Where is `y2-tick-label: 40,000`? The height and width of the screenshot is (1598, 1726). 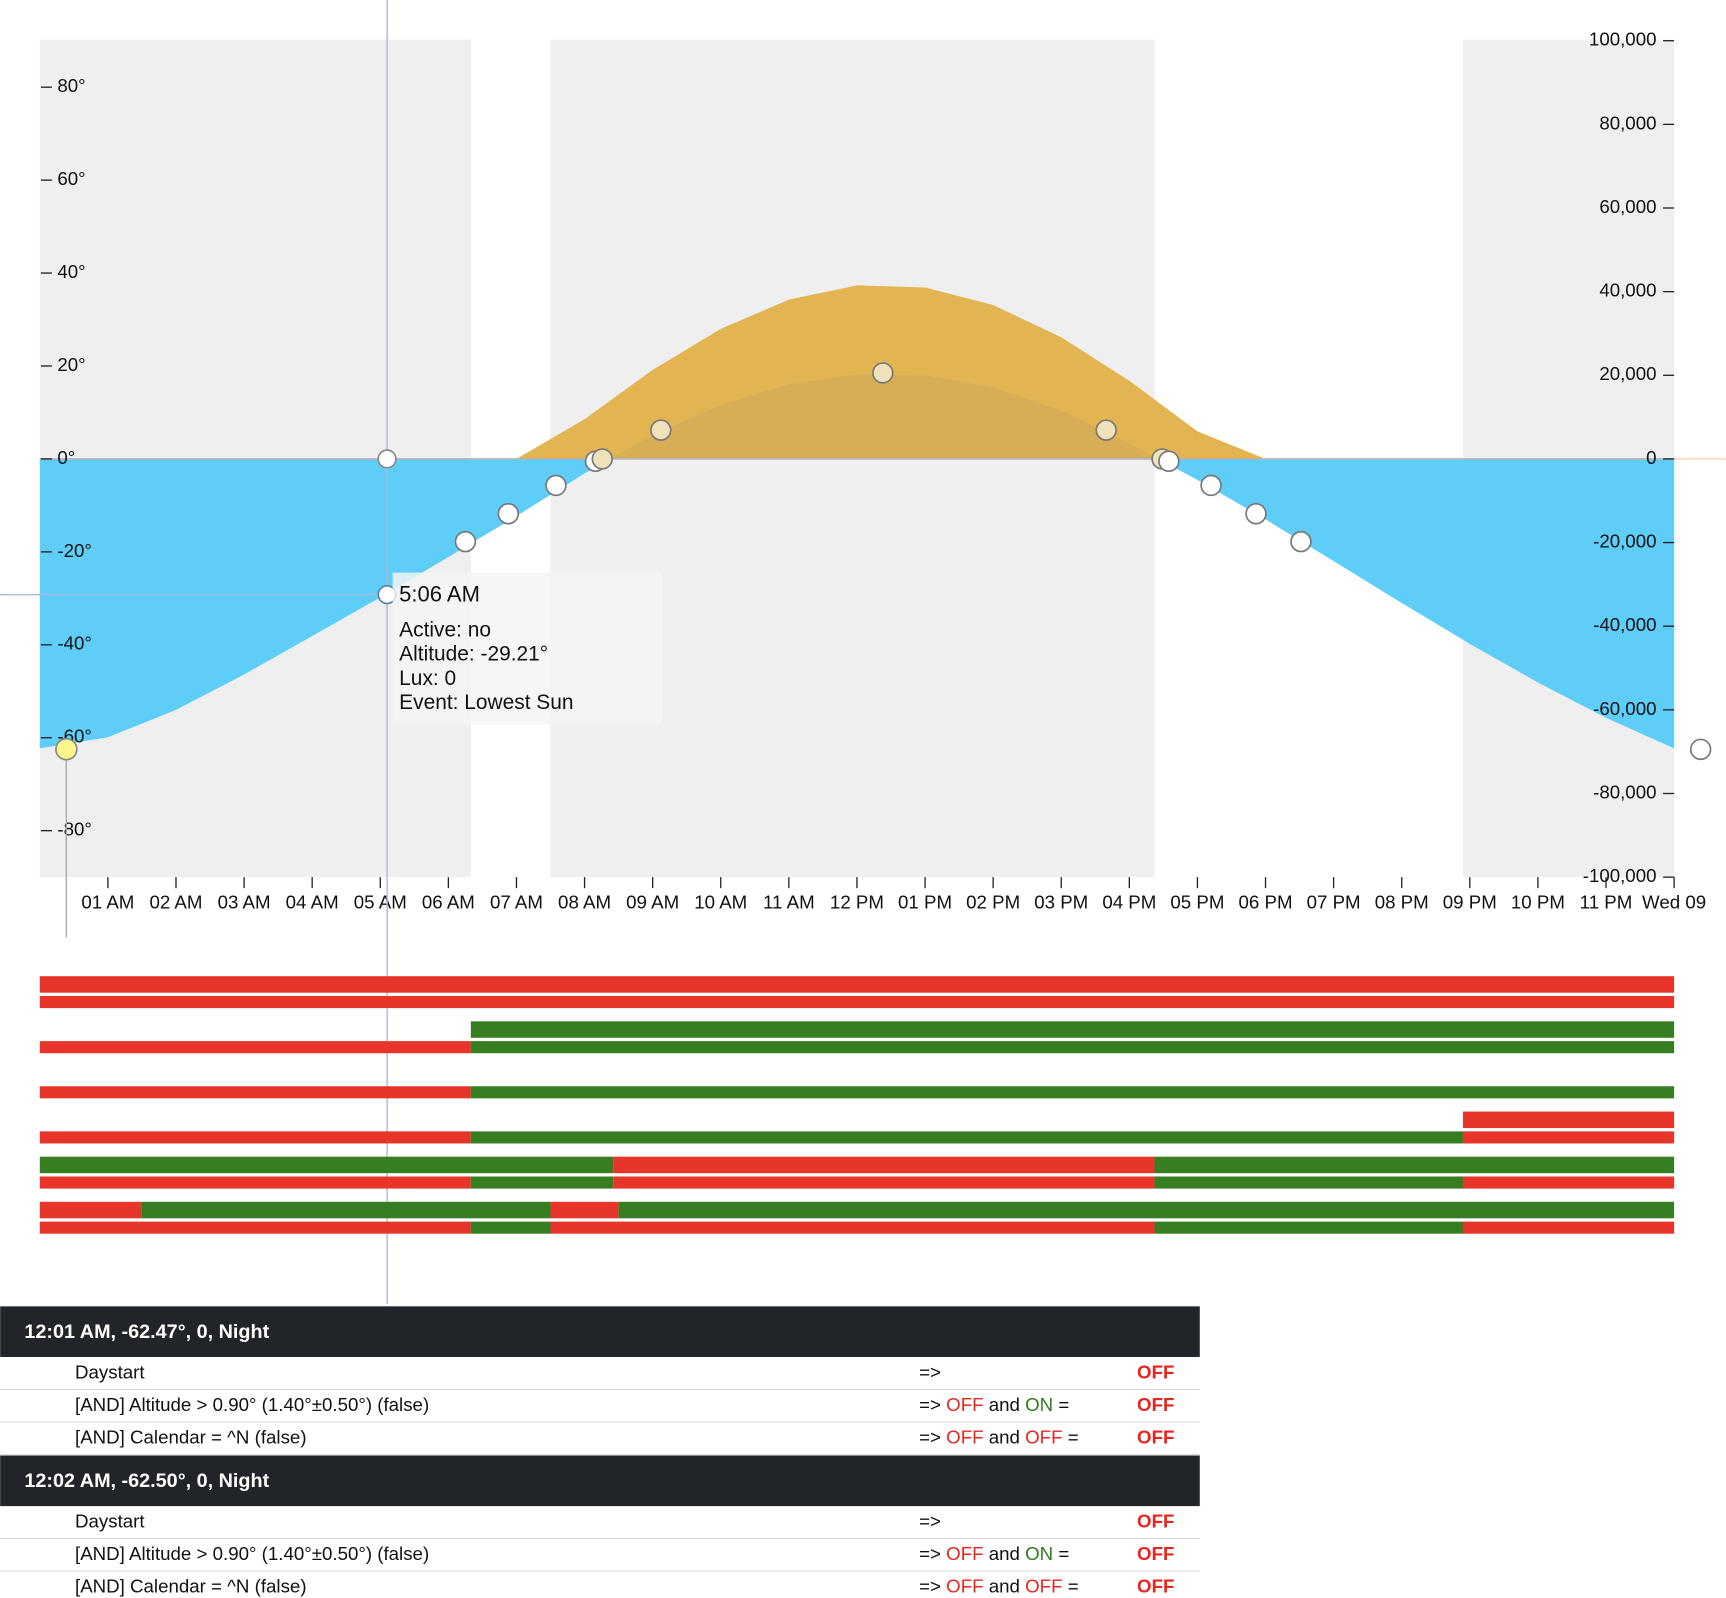 y2-tick-label: 40,000 is located at coordinates (1627, 290).